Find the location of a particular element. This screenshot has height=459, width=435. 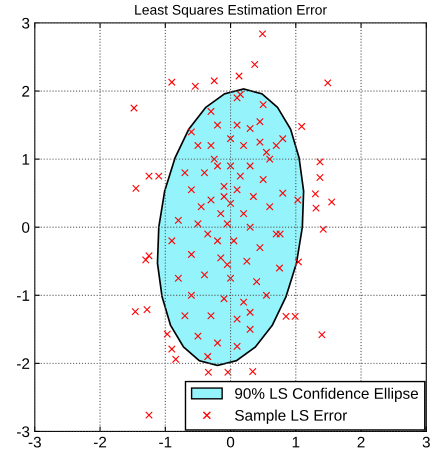

x-tick-label: -2 is located at coordinates (100, 442).